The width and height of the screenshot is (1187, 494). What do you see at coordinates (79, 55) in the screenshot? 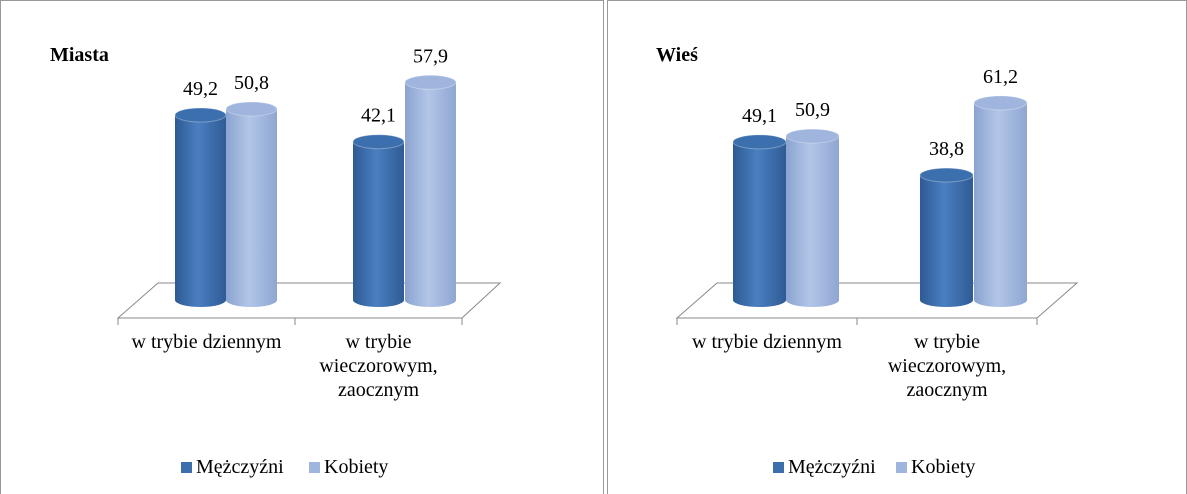
I see `chart-title: Miasta` at bounding box center [79, 55].